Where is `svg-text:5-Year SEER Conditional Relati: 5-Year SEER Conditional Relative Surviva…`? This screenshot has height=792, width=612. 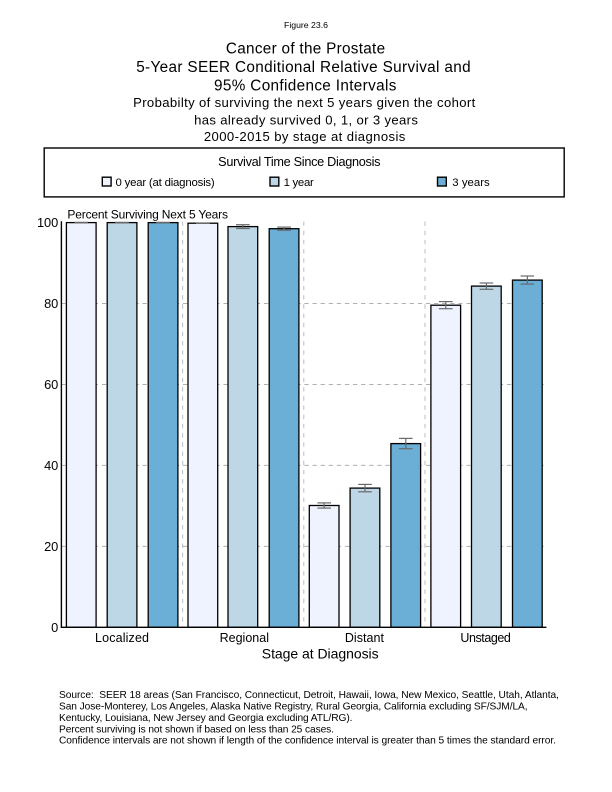 svg-text:5-Year SEER Conditional Relati: 5-Year SEER Conditional Relative Surviva… is located at coordinates (303, 67).